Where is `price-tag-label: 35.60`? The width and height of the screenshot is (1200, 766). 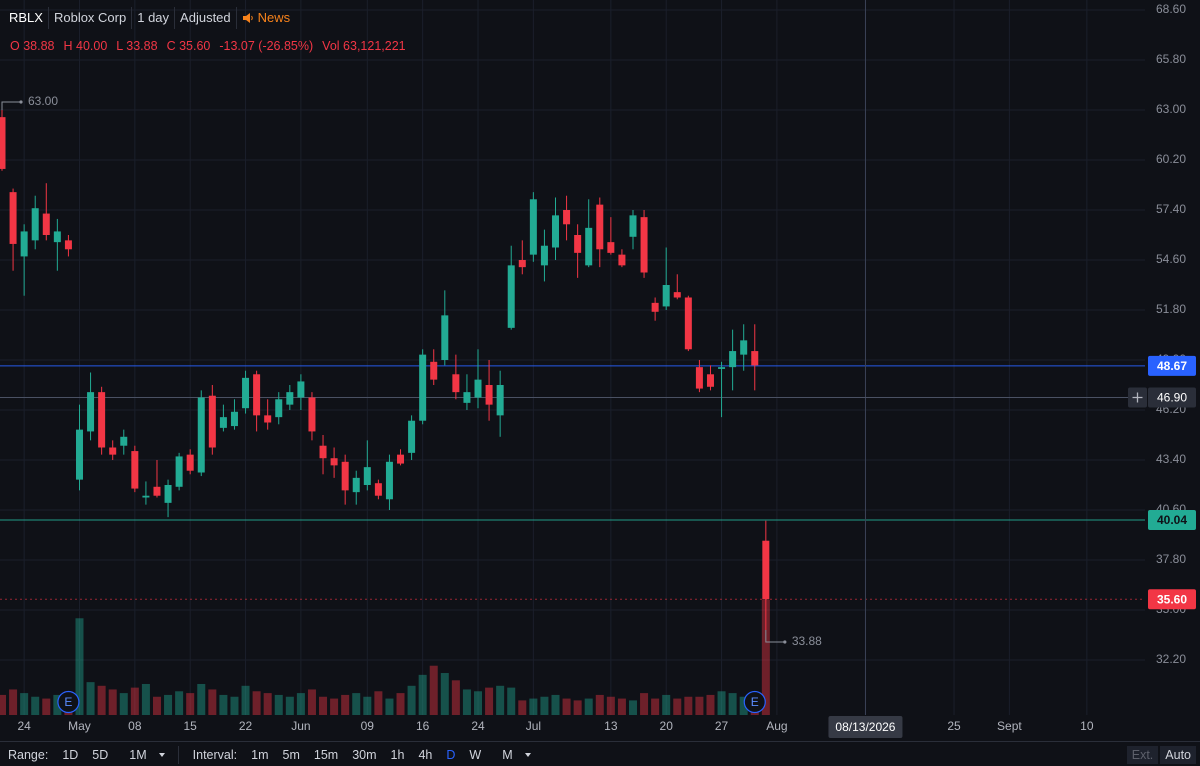 price-tag-label: 35.60 is located at coordinates (1172, 599).